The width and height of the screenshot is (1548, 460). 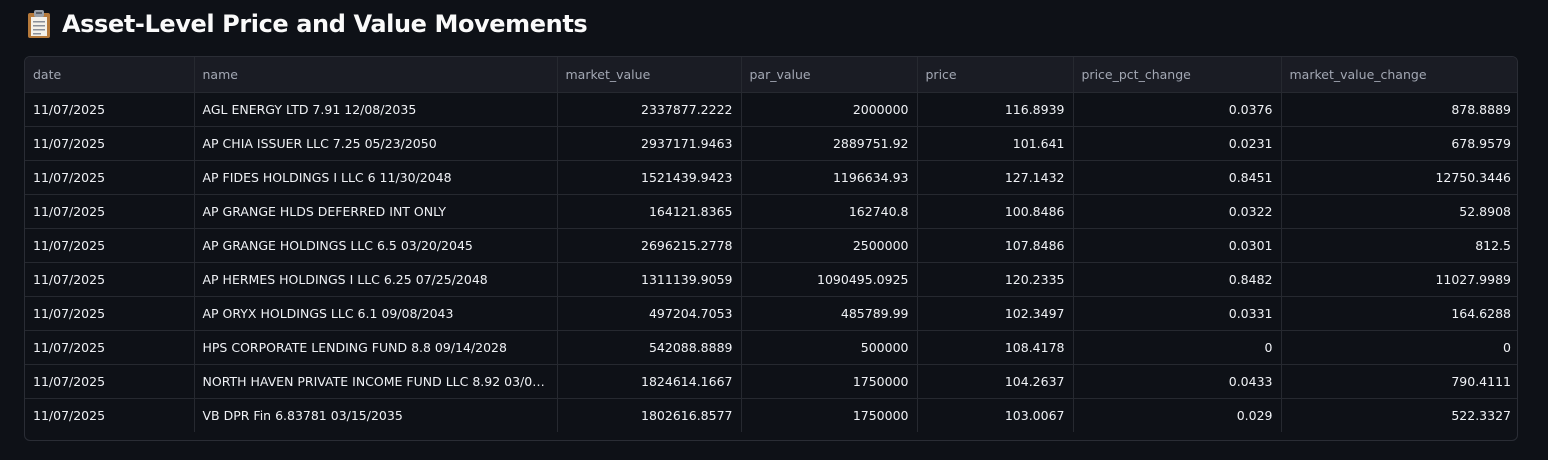 What do you see at coordinates (1177, 313) in the screenshot?
I see `cell-price-pct-change: 0.0331` at bounding box center [1177, 313].